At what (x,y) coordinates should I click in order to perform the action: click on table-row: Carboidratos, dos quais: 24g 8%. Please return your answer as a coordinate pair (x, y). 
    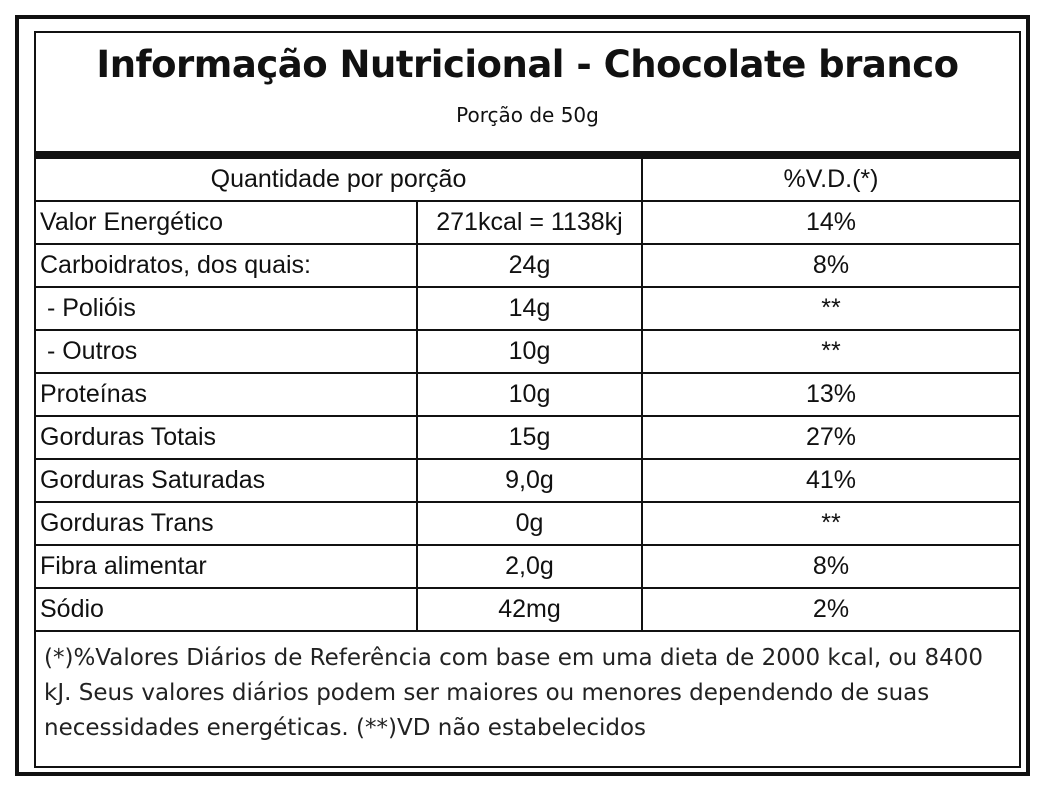
    Looking at the image, I should click on (527, 265).